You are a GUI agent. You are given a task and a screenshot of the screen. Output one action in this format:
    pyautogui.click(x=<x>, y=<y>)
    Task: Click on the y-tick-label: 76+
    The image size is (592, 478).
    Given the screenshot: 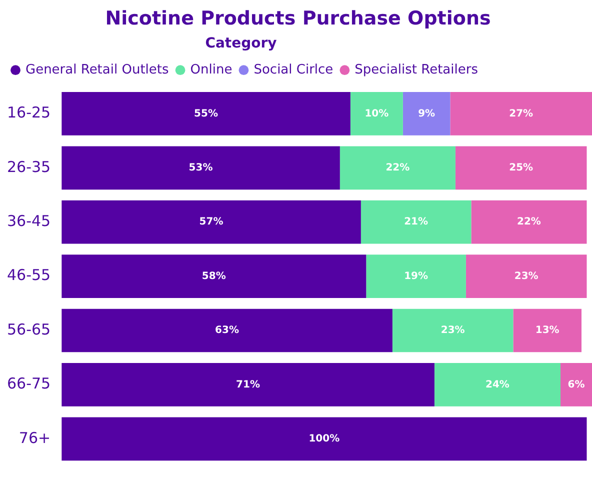 What is the action you would take?
    pyautogui.click(x=34, y=437)
    